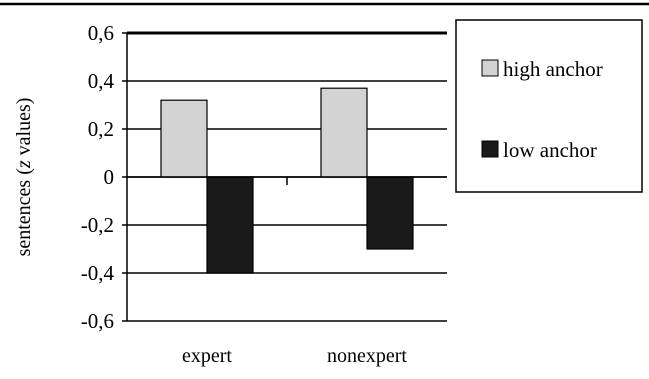 Image resolution: width=649 pixels, height=379 pixels. What do you see at coordinates (98, 273) in the screenshot?
I see `y-tick-label: -0,4` at bounding box center [98, 273].